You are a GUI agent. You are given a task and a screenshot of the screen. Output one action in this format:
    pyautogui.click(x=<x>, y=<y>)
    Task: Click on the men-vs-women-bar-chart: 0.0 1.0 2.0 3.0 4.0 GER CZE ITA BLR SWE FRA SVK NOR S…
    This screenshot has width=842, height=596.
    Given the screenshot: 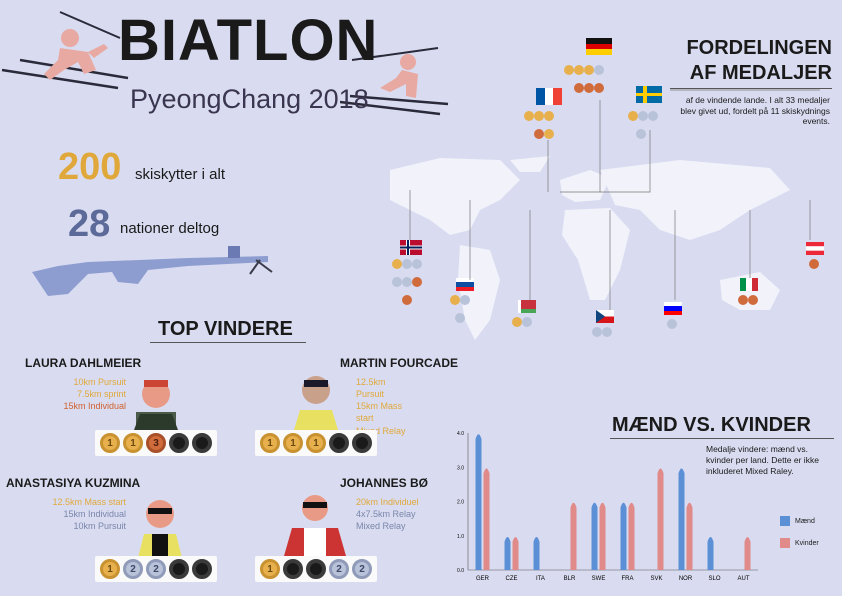 What is the action you would take?
    pyautogui.click(x=607, y=506)
    